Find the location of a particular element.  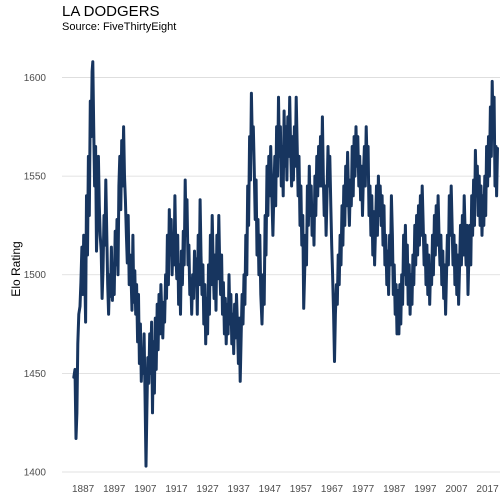

chart-title: LA DODGERS is located at coordinates (111, 11).